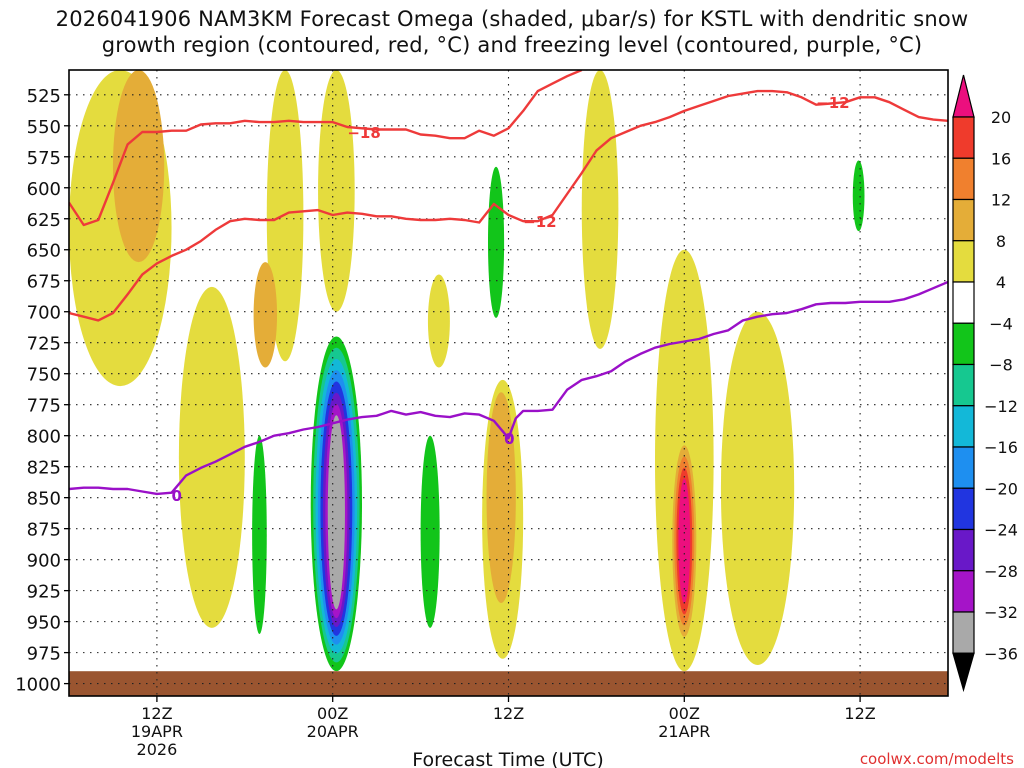 This screenshot has width=1024, height=768. What do you see at coordinates (177, 496) in the screenshot?
I see `contour-label-3: 0` at bounding box center [177, 496].